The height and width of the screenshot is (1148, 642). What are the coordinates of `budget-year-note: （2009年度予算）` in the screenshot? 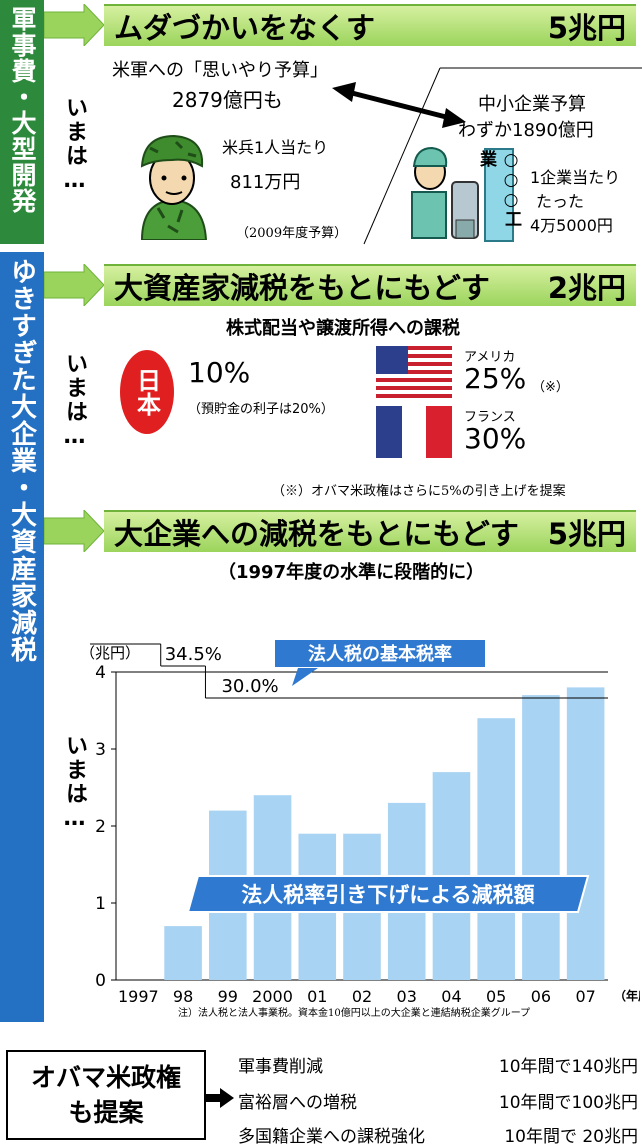 It's located at (292, 233).